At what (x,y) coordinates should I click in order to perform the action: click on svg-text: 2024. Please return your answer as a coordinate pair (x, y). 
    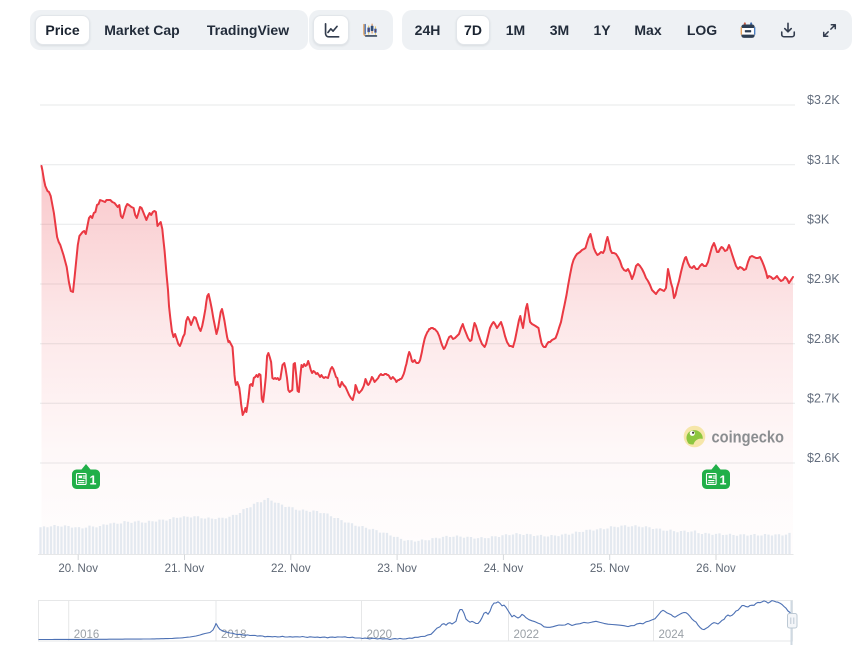
    Looking at the image, I should click on (672, 635).